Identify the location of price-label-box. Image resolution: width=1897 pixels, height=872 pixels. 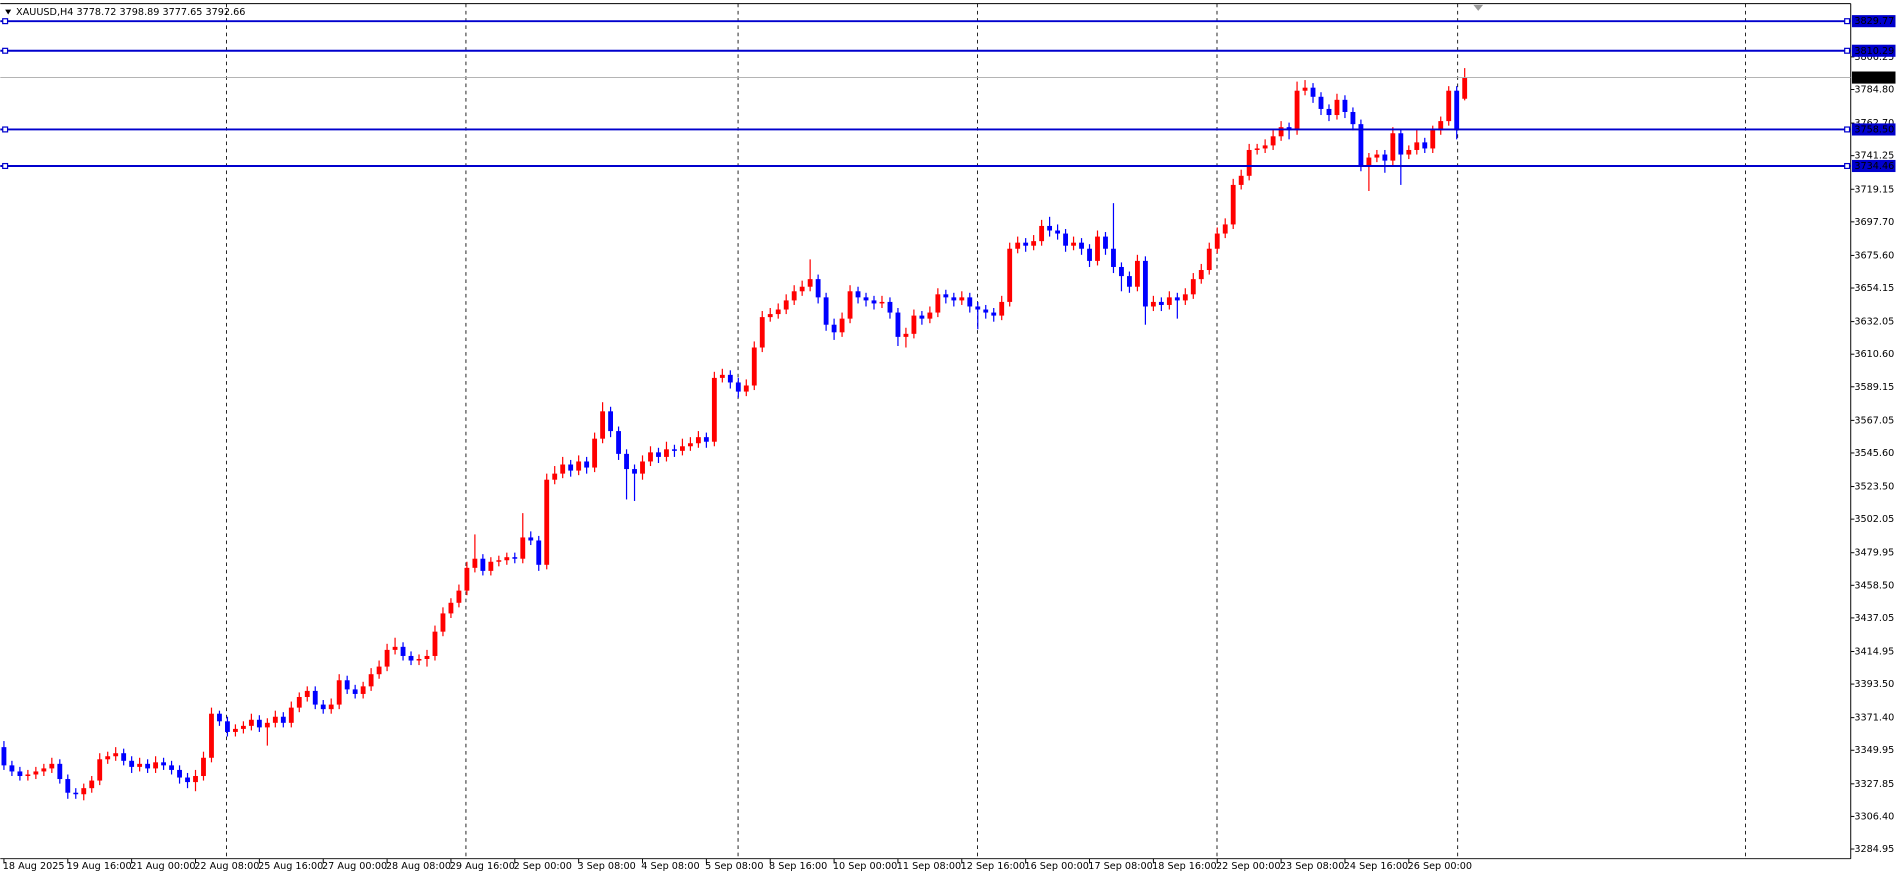
(1873, 50).